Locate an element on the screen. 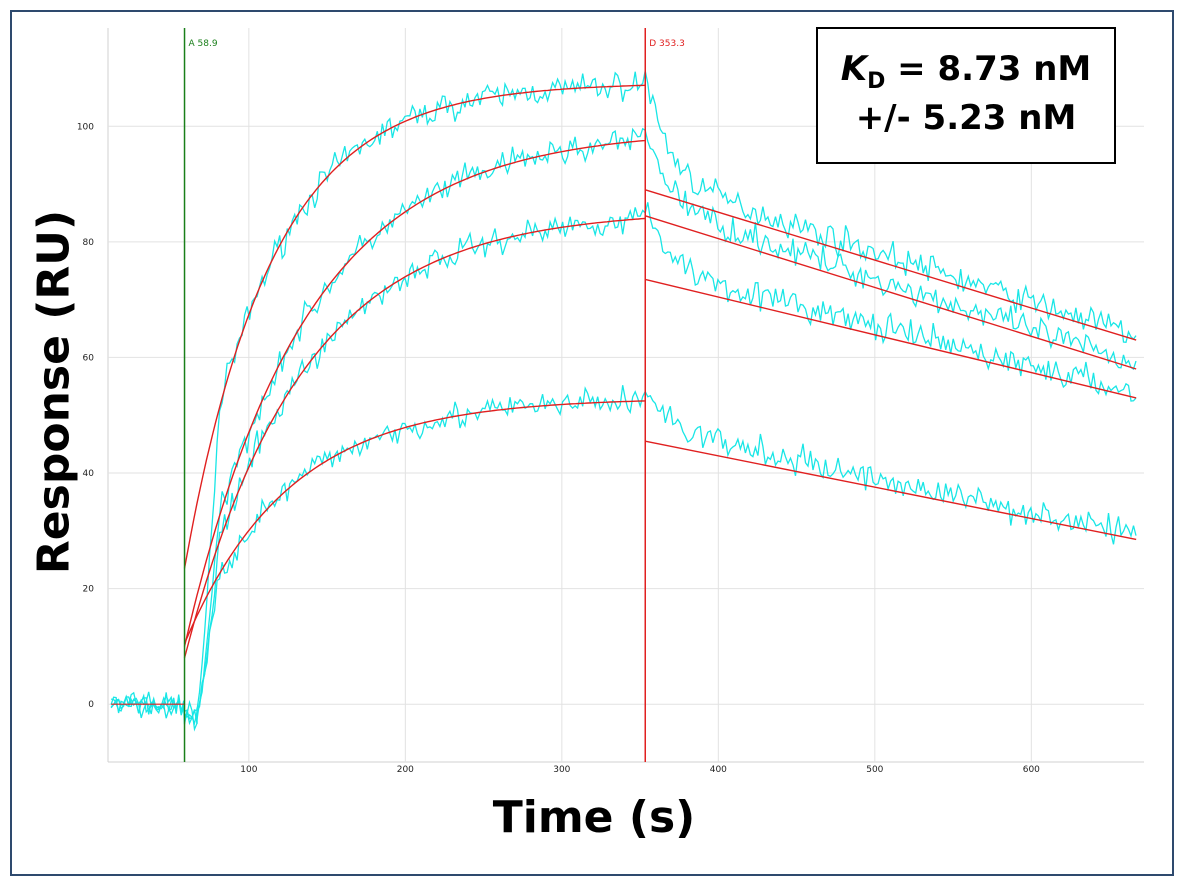  x-tick-label: 300 is located at coordinates (561, 770).